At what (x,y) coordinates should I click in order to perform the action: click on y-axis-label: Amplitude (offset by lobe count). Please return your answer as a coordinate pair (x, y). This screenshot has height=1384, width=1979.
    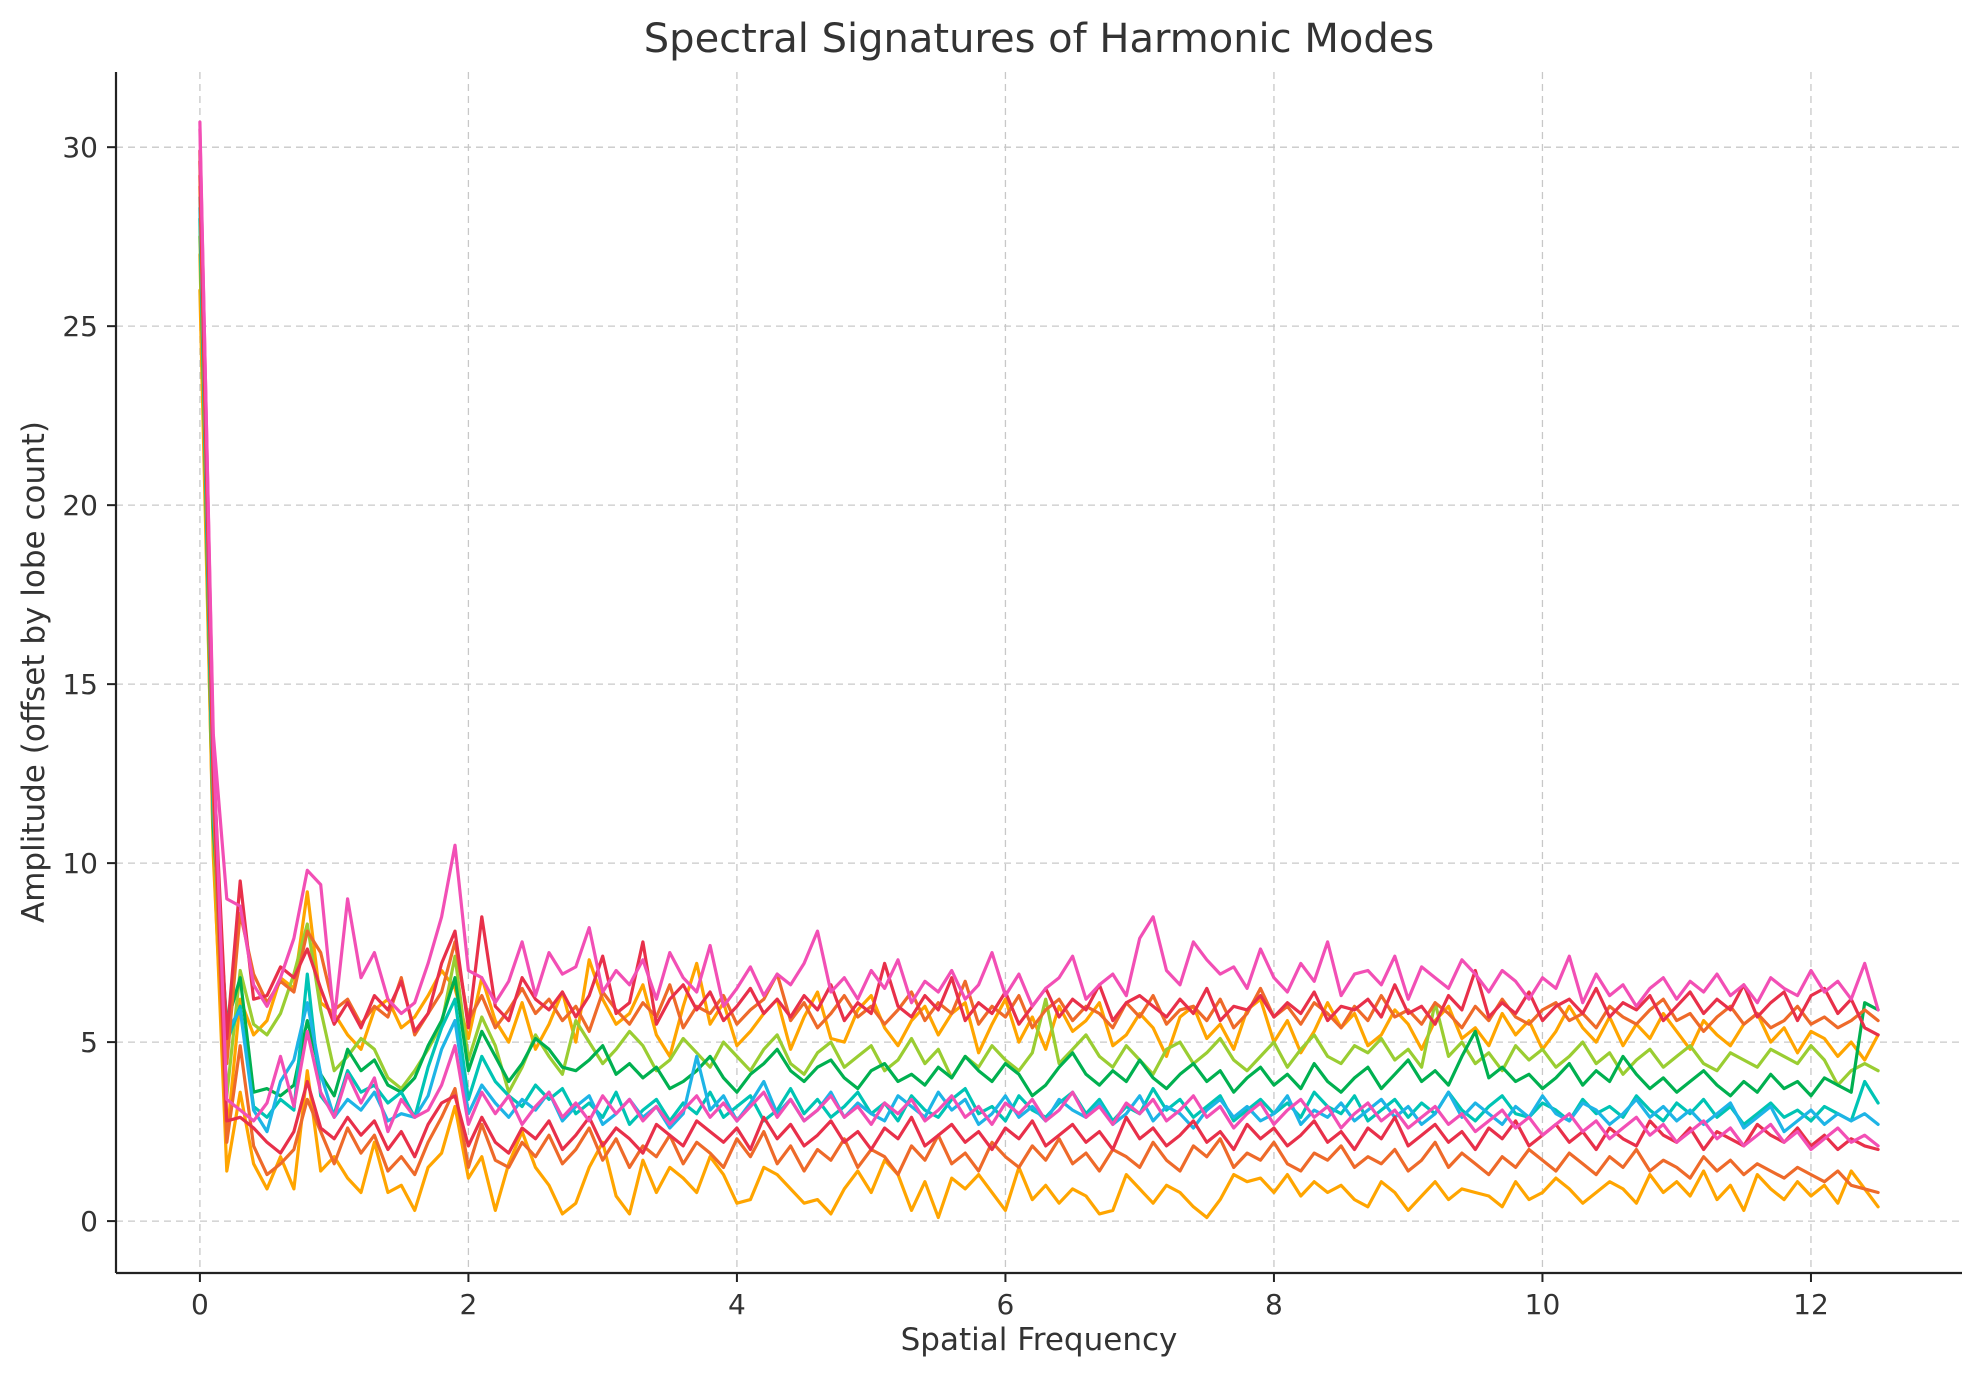
    Looking at the image, I should click on (34, 672).